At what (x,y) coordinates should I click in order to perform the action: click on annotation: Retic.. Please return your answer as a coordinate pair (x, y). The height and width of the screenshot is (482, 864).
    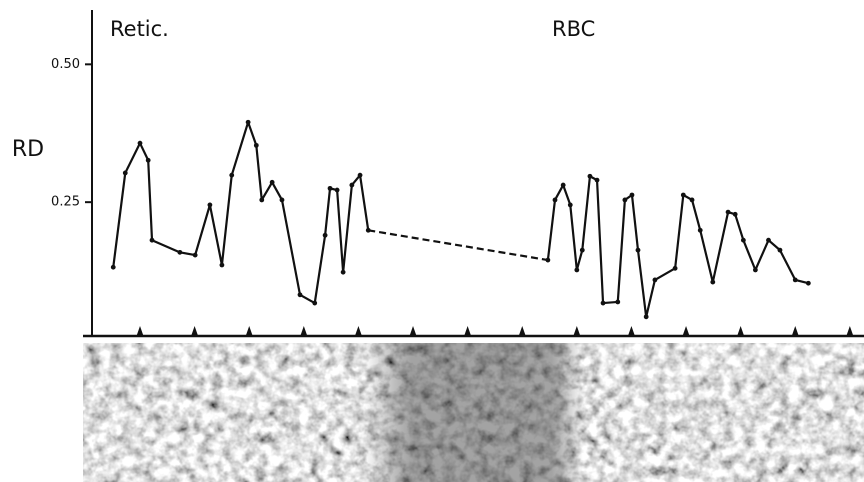
    Looking at the image, I should click on (139, 29).